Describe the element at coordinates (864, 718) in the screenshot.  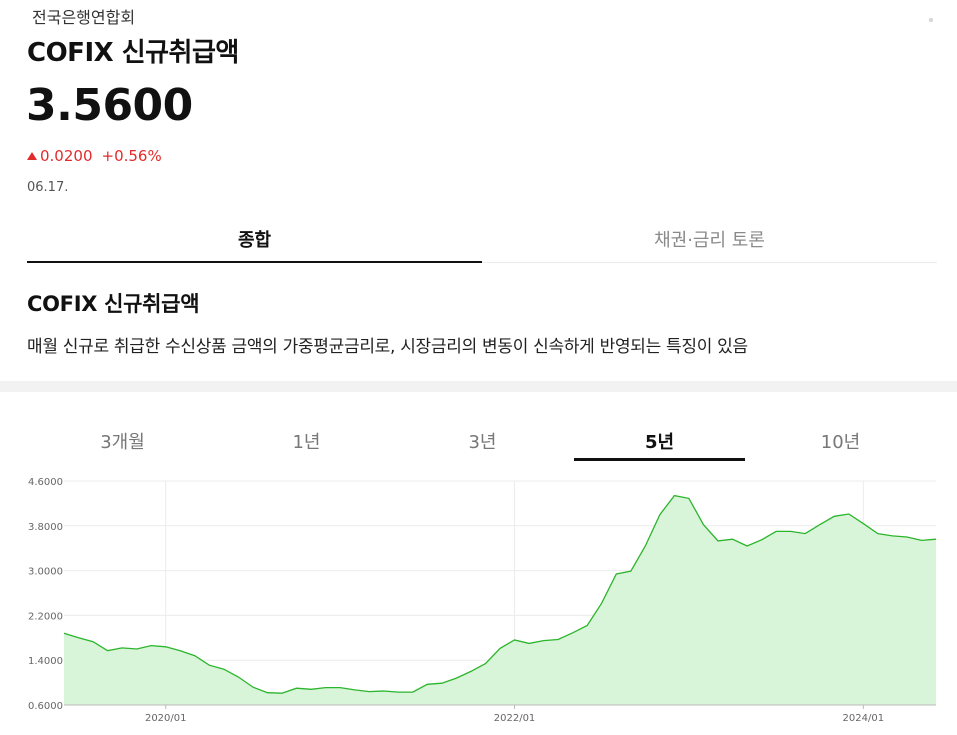
I see `x-tick-label: 2024/01` at that location.